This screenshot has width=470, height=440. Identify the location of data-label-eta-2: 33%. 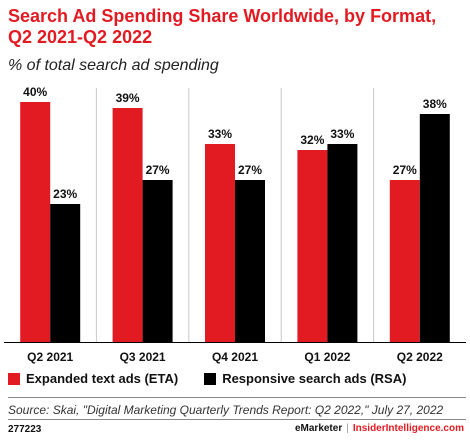
(220, 134).